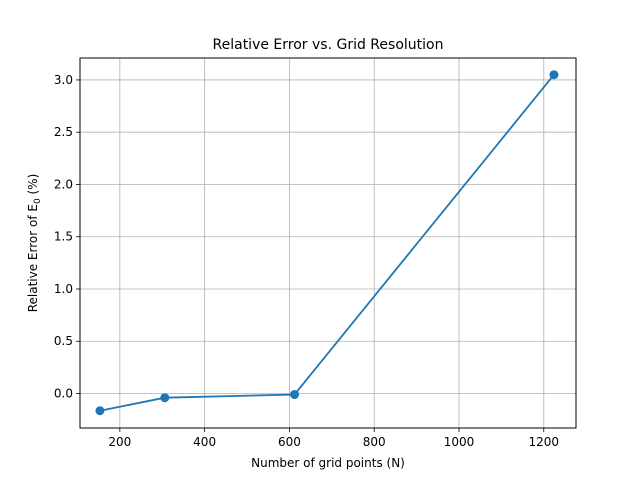 The image size is (640, 484). Describe the element at coordinates (204, 442) in the screenshot. I see `x-tick-label: 400` at that location.